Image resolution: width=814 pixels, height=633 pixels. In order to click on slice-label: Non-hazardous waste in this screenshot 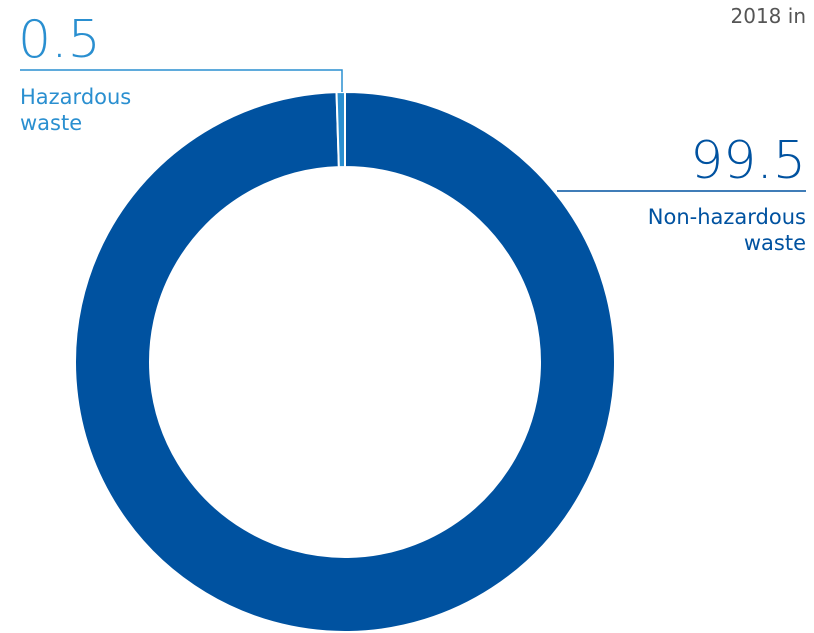, I will do `click(726, 230)`.